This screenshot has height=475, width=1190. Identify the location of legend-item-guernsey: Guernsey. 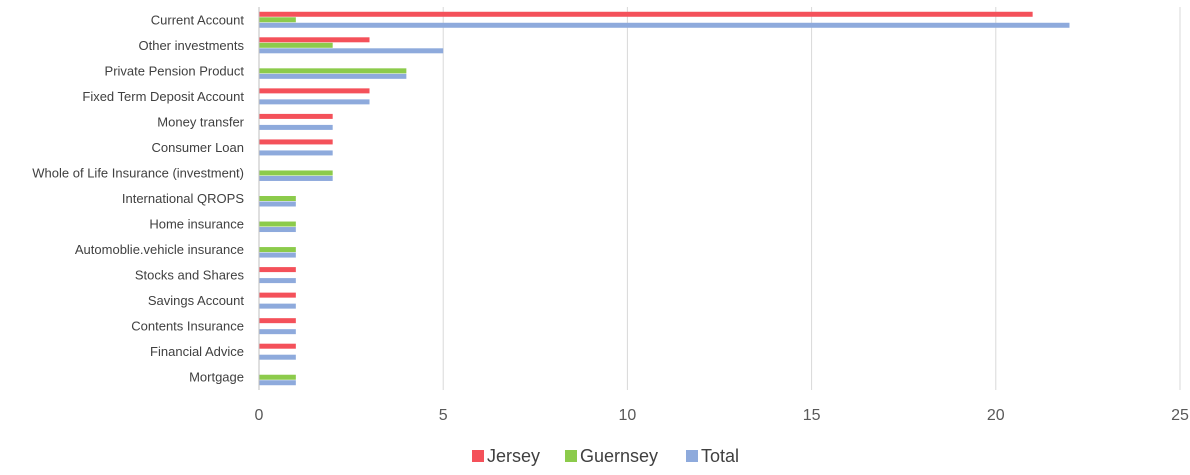
(611, 456).